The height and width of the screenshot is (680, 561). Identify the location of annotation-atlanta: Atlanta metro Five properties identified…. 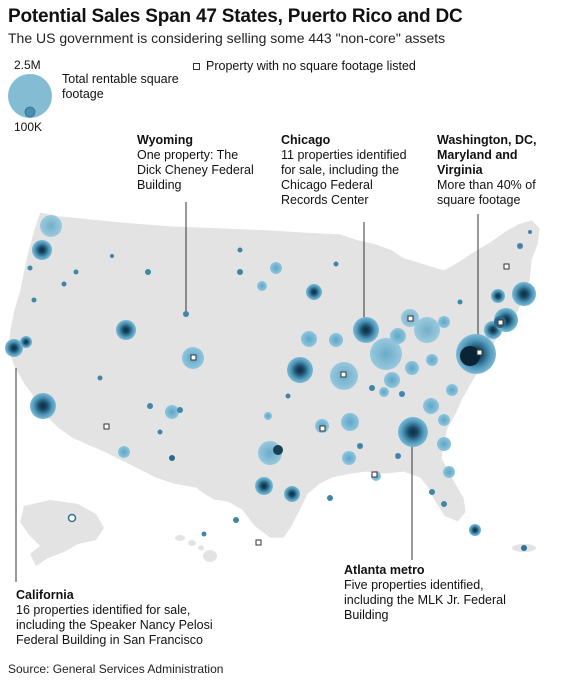
(429, 593).